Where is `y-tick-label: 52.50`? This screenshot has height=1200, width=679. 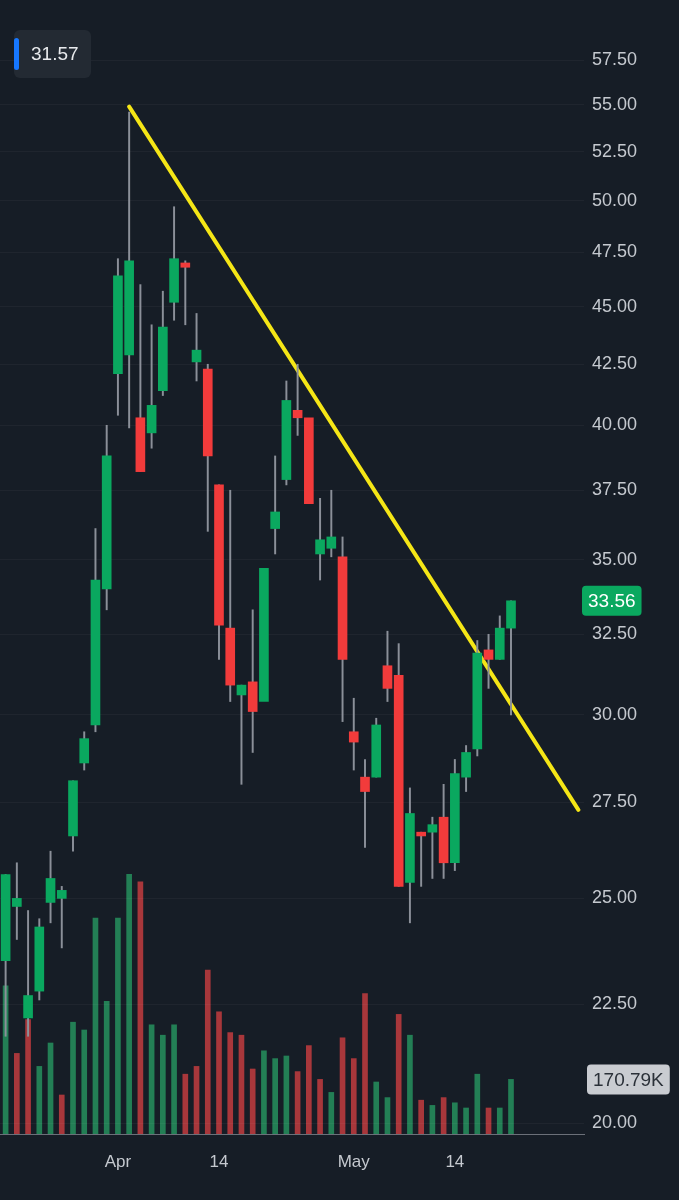
y-tick-label: 52.50 is located at coordinates (615, 150).